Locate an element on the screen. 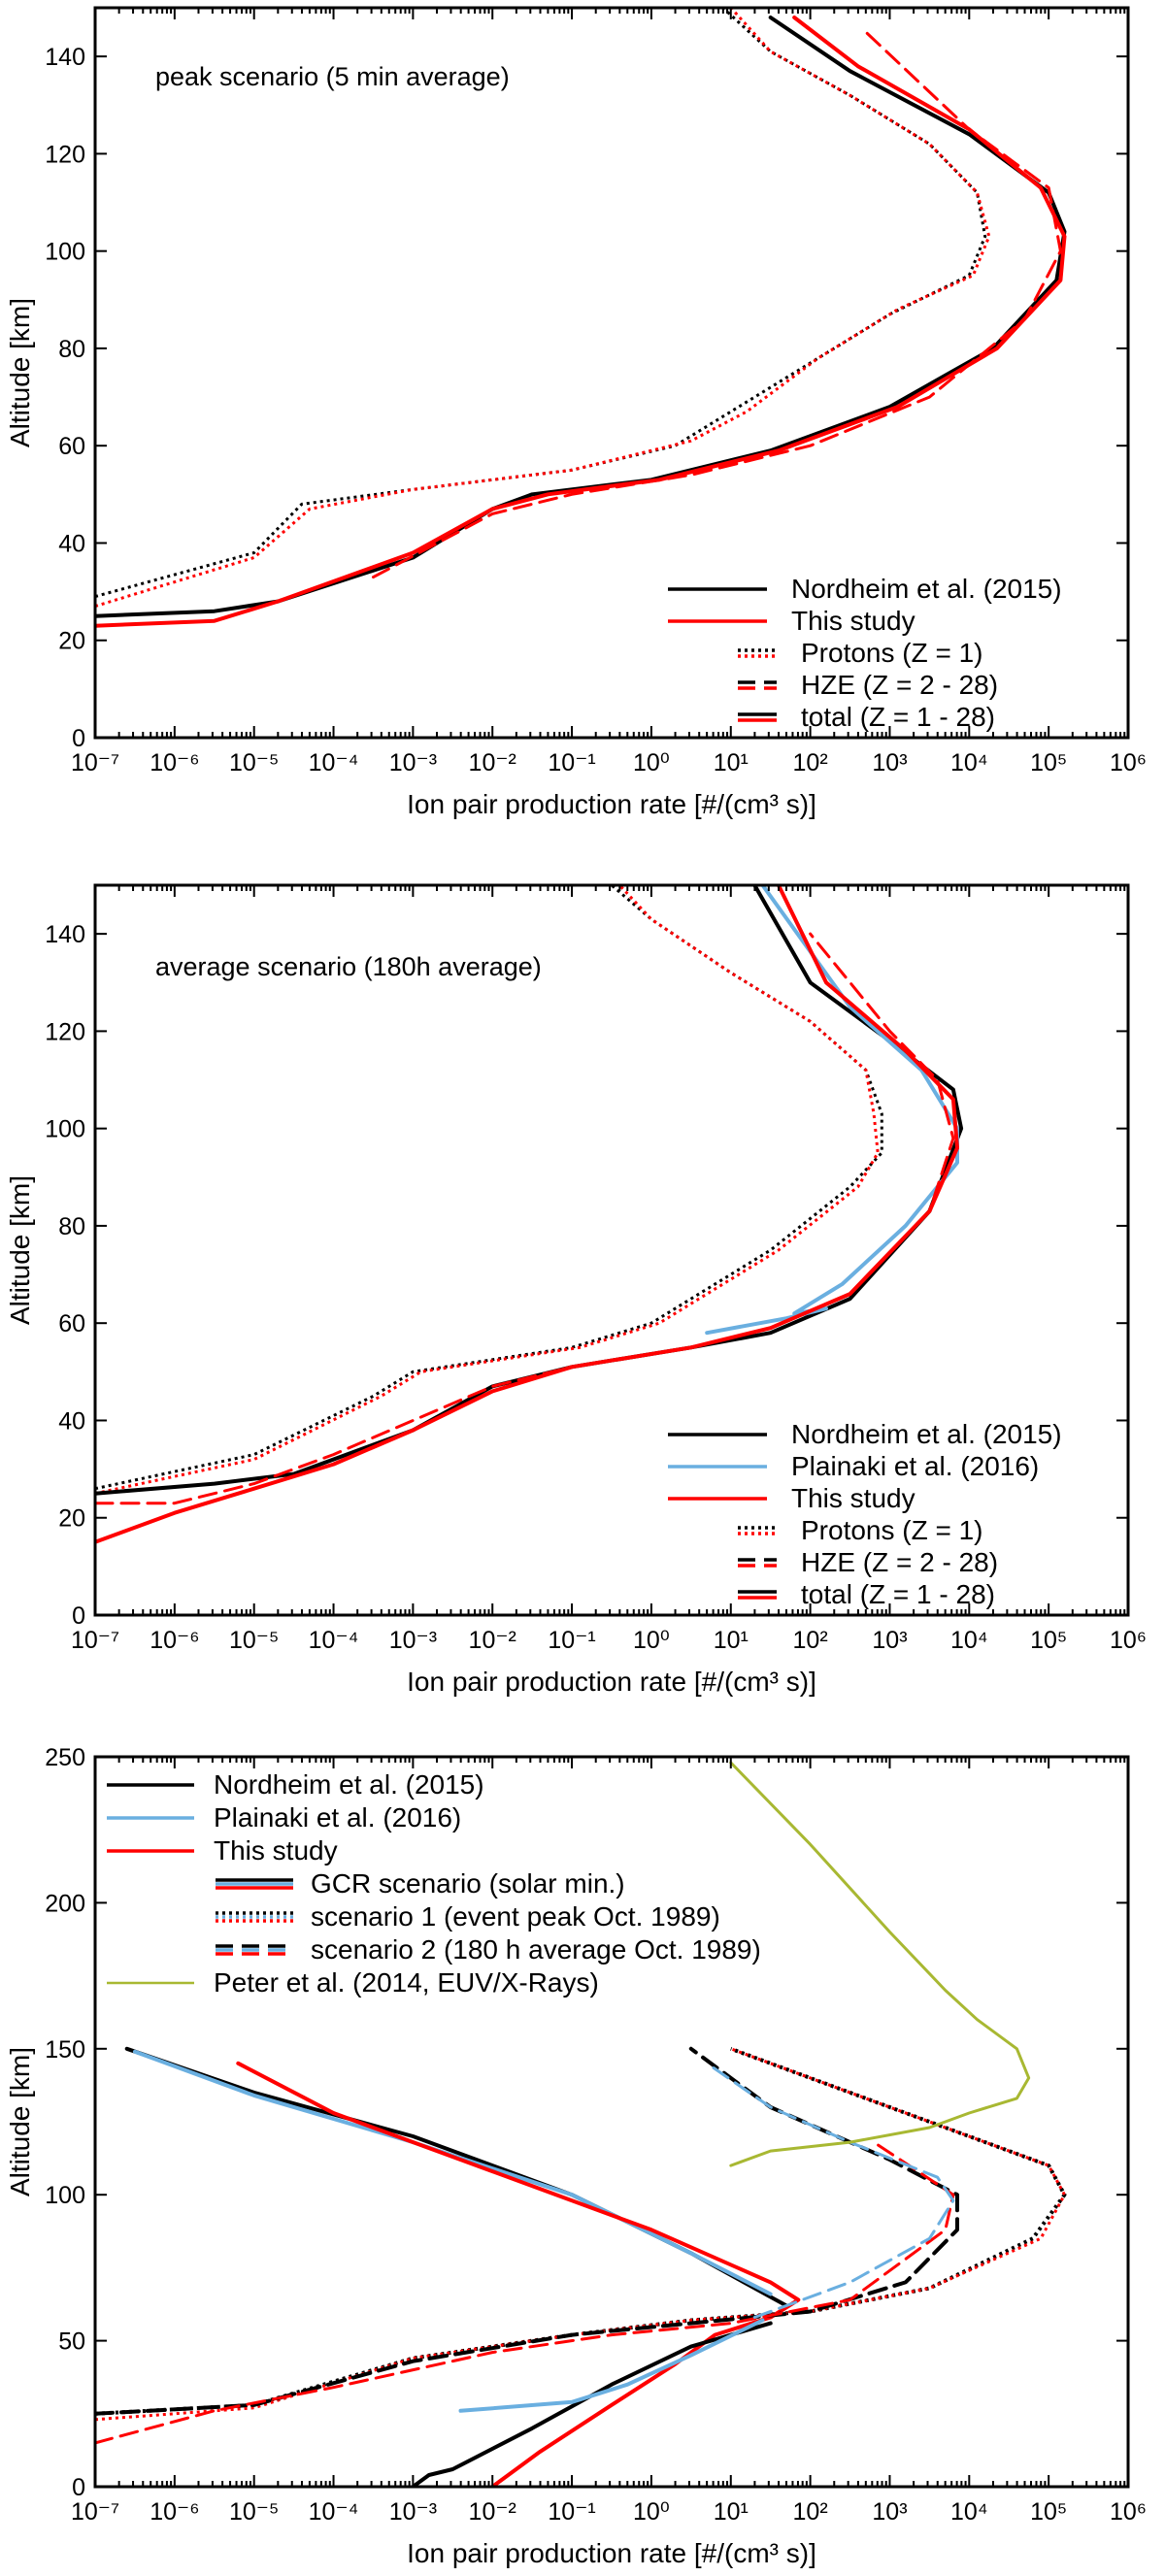 The height and width of the screenshot is (2576, 1165). legend-label: scenario 2 (180 h average Oct. 1989) is located at coordinates (536, 1949).